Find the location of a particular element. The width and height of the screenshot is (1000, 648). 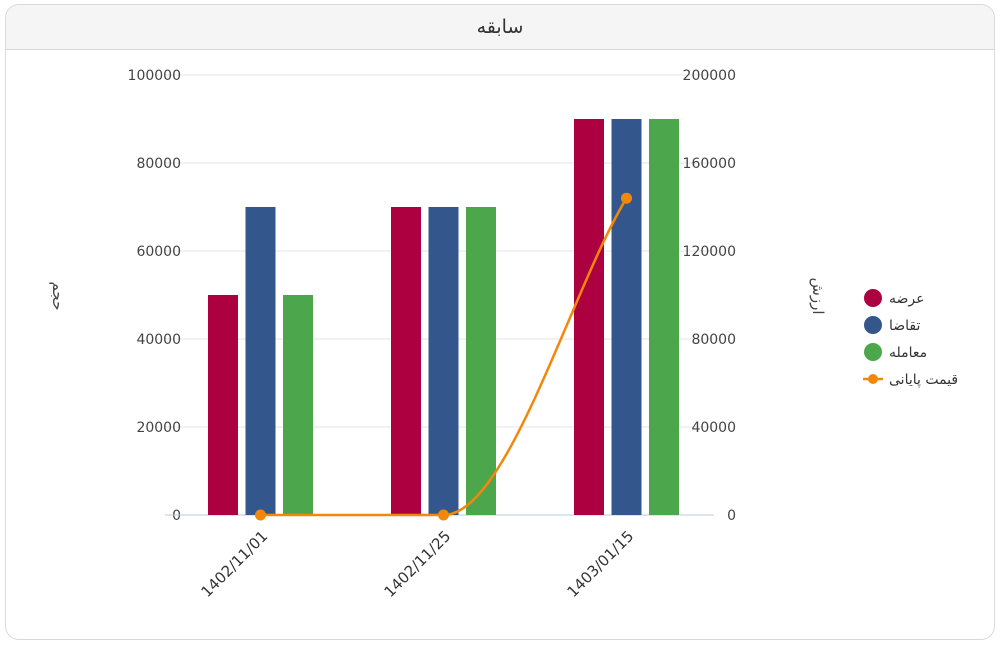

legend-marker-demand is located at coordinates (873, 325).